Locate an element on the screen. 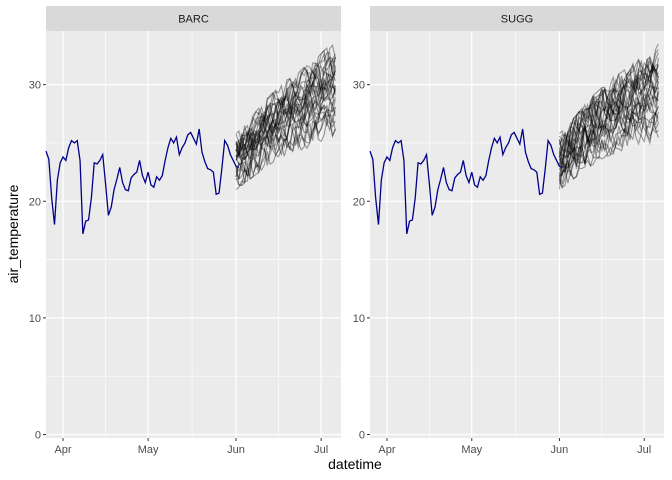 The width and height of the screenshot is (672, 480). facet-strip-label: BARC is located at coordinates (193, 20).